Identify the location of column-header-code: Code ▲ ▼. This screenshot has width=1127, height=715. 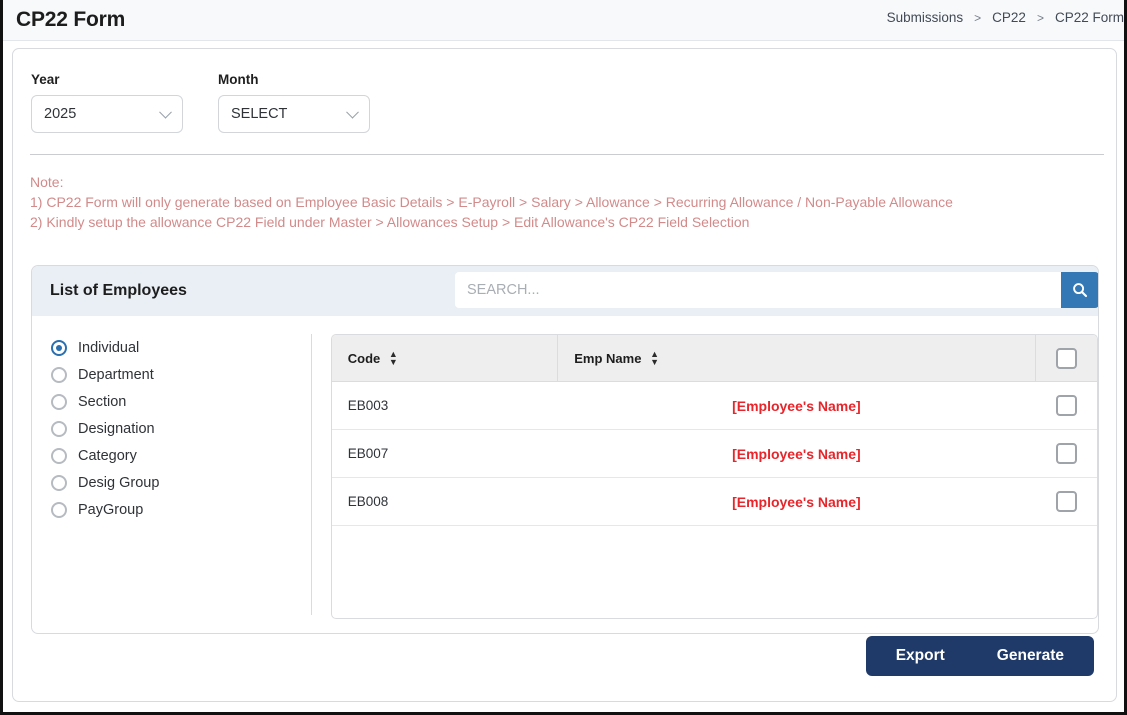
(445, 358).